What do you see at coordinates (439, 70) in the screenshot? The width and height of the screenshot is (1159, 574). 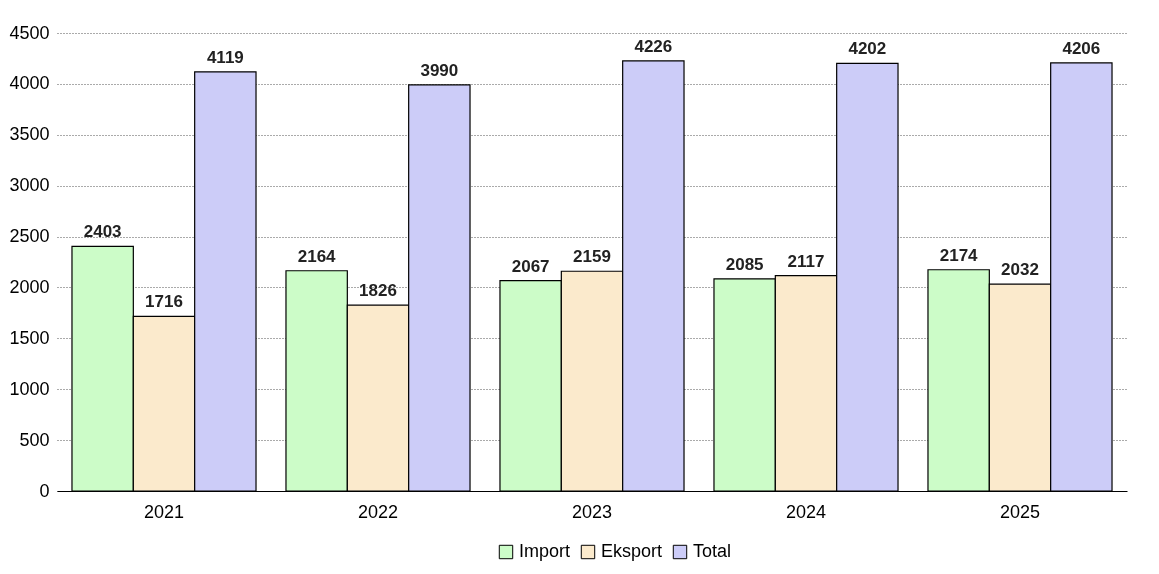 I see `data-label: 3990` at bounding box center [439, 70].